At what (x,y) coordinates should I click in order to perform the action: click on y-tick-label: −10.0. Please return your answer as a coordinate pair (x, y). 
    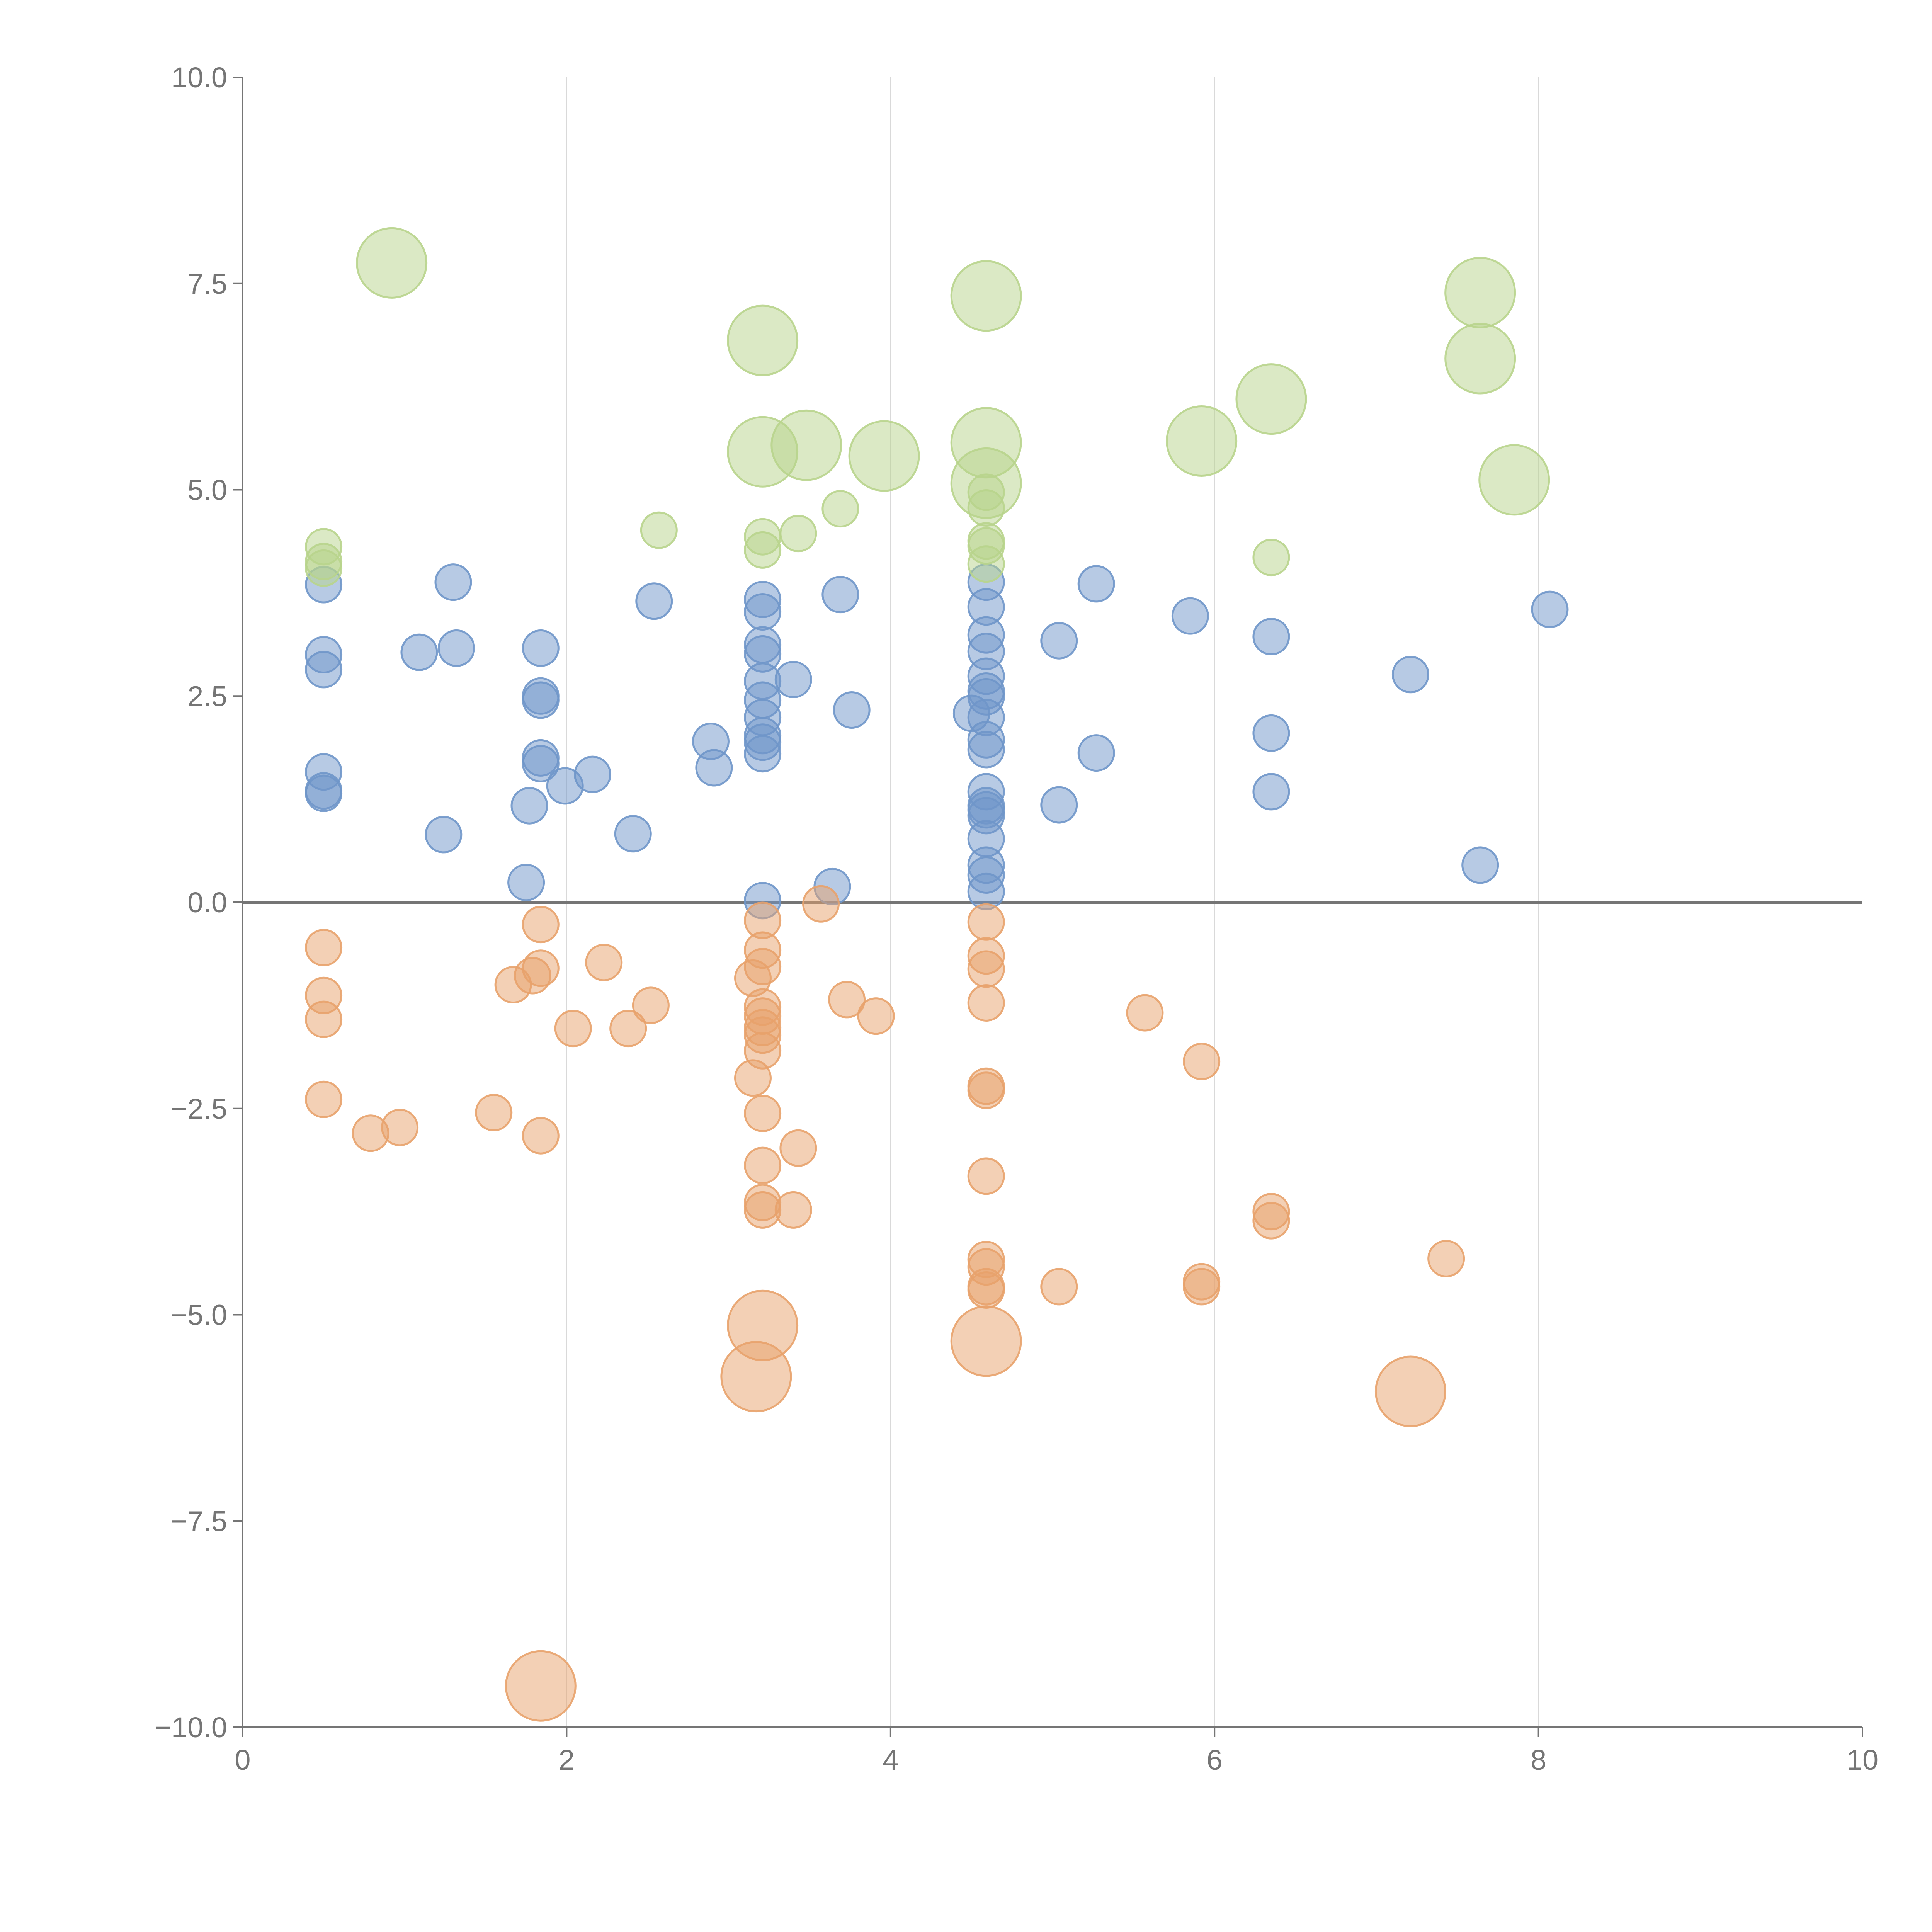
    Looking at the image, I should click on (191, 1727).